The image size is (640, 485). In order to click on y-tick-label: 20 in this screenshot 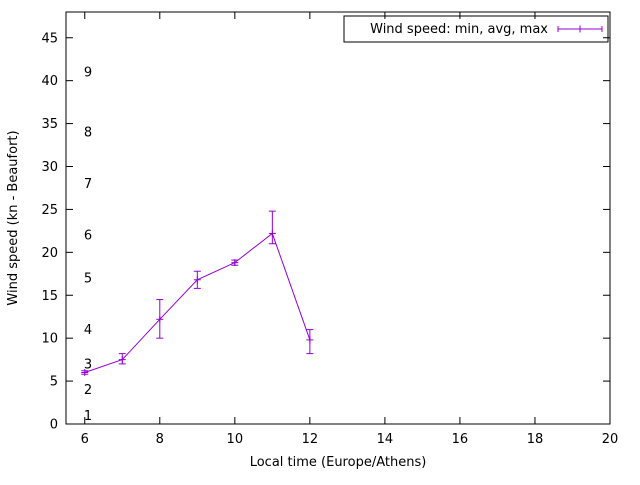, I will do `click(49, 253)`.